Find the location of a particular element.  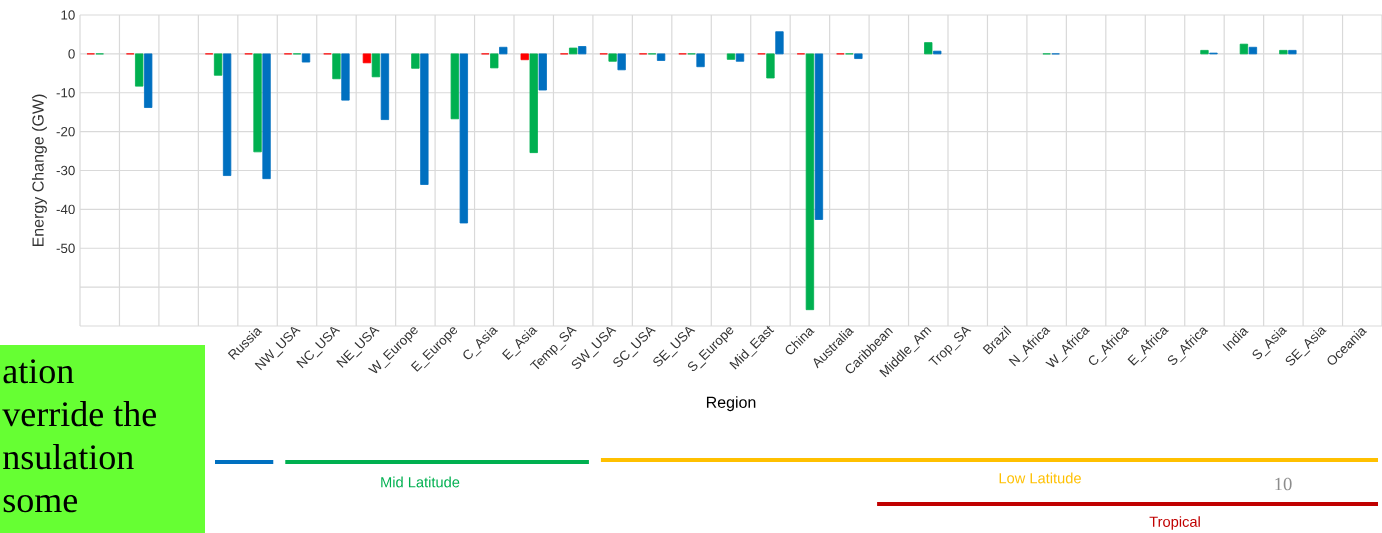

text: Mid Latitude is located at coordinates (420, 482).